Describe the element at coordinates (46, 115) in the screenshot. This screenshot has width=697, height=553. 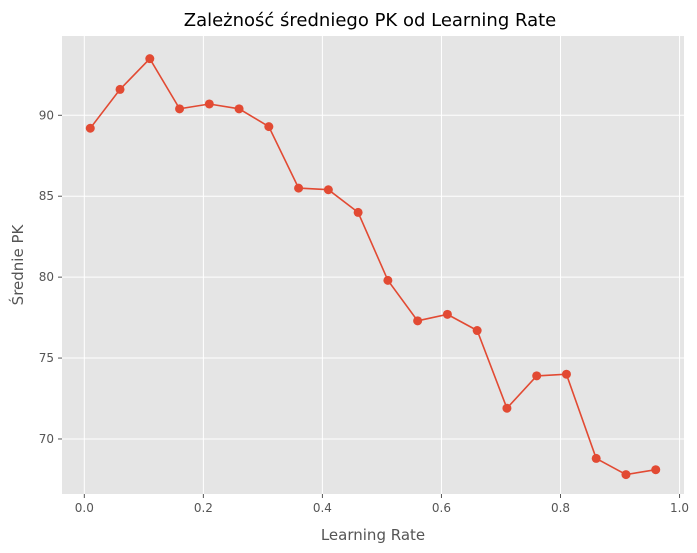
I see `y-tick-label: 90` at that location.